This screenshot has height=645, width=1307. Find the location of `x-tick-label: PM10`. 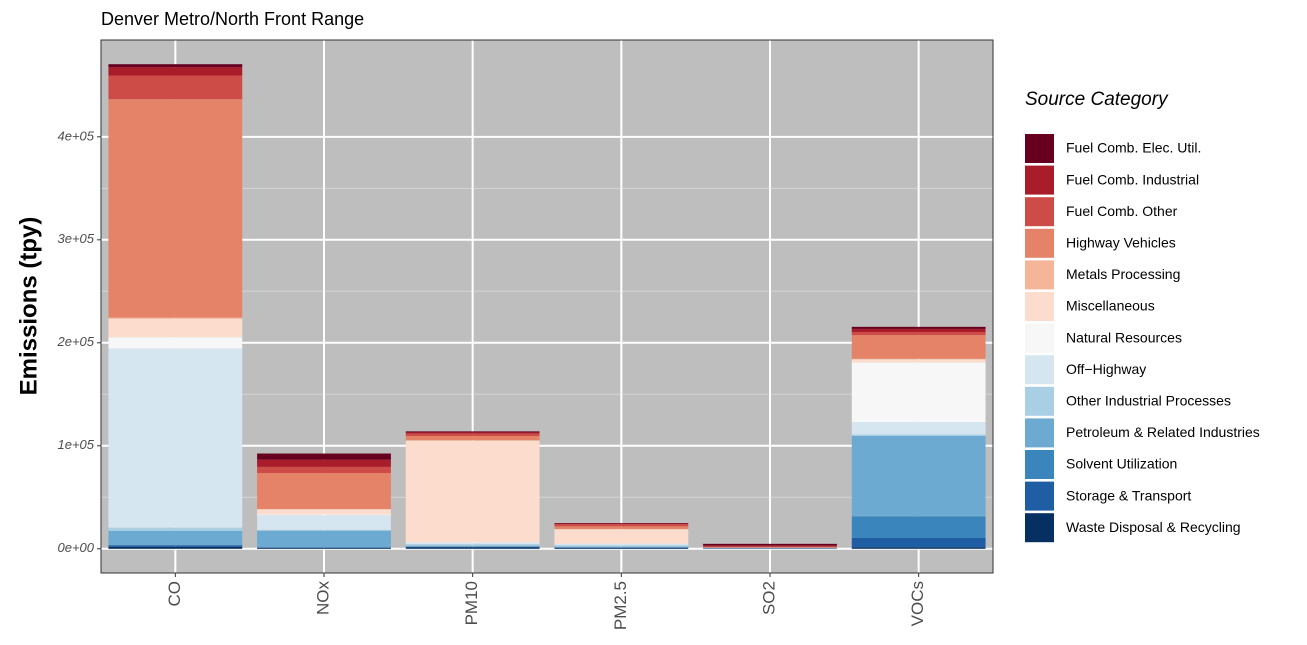

x-tick-label: PM10 is located at coordinates (471, 603).